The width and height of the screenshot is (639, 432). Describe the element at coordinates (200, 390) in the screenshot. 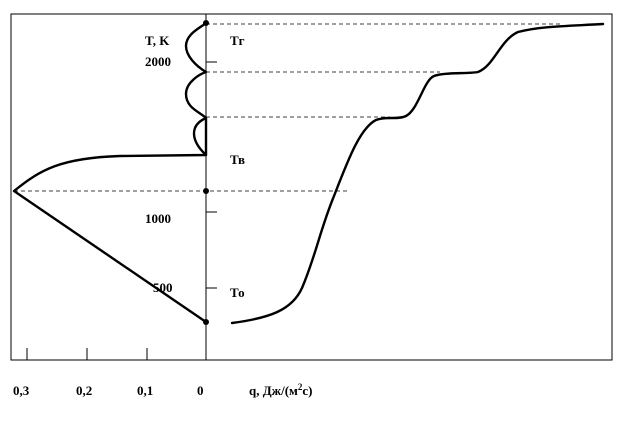

I see `x-tick-label-0: 0` at that location.